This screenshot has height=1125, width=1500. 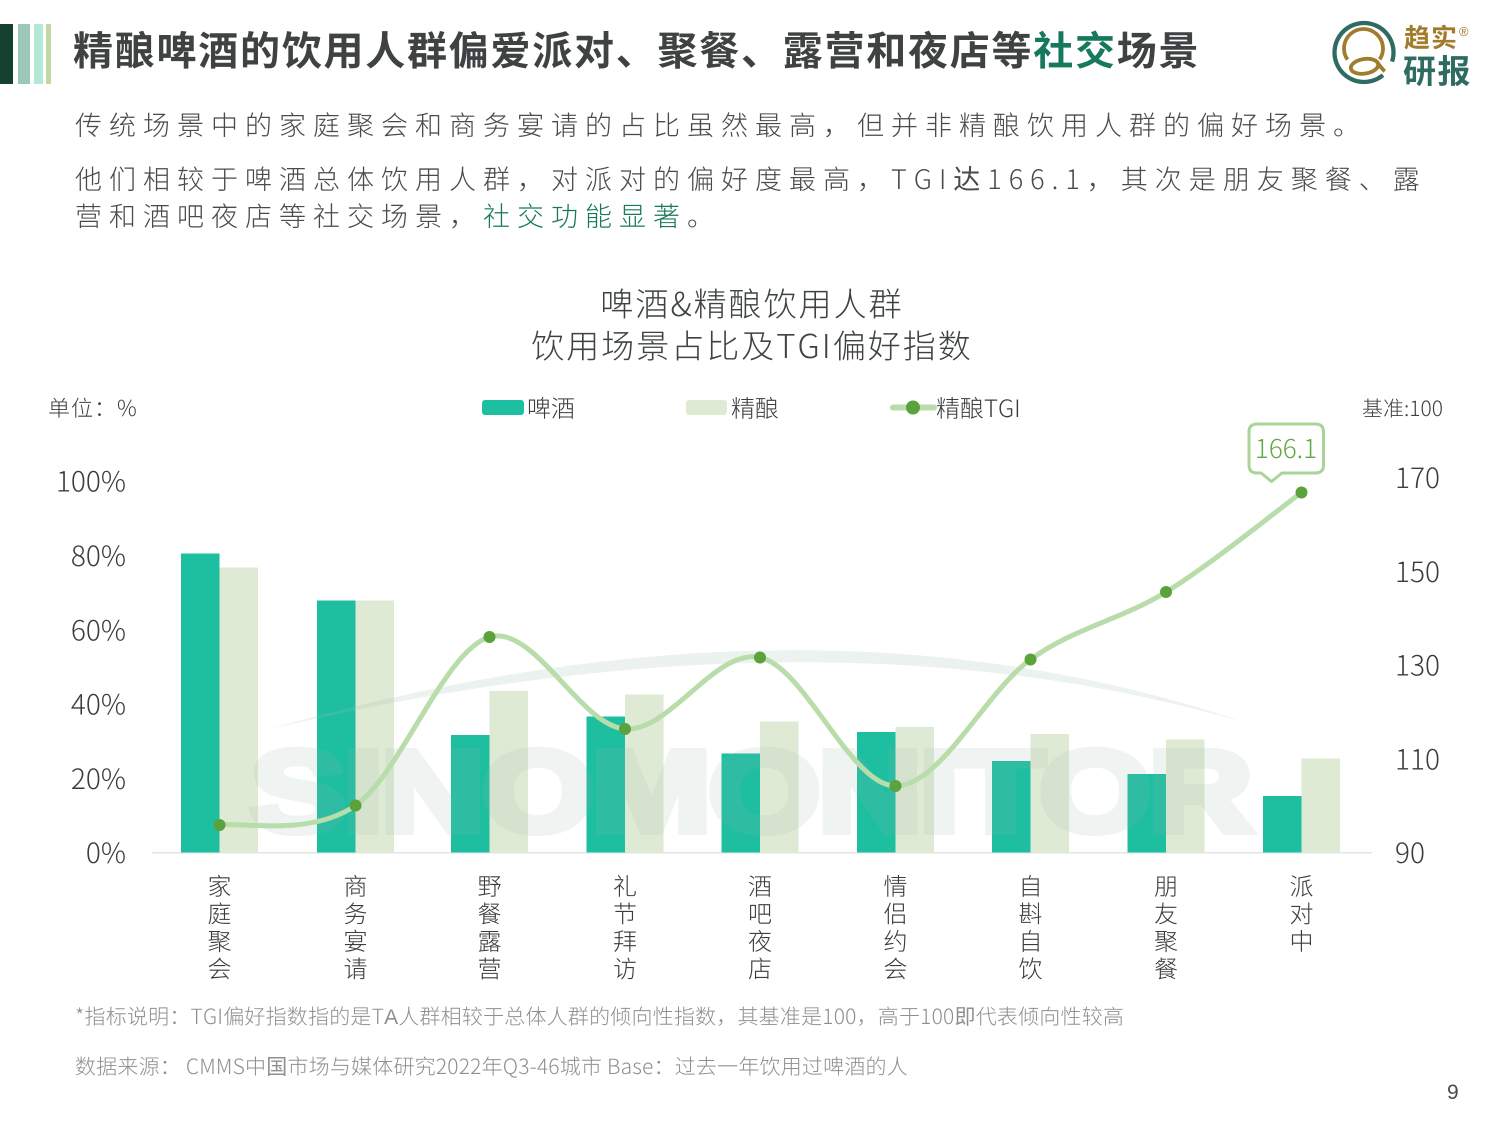 What do you see at coordinates (760, 884) in the screenshot?
I see `svg-text: 酒` at bounding box center [760, 884].